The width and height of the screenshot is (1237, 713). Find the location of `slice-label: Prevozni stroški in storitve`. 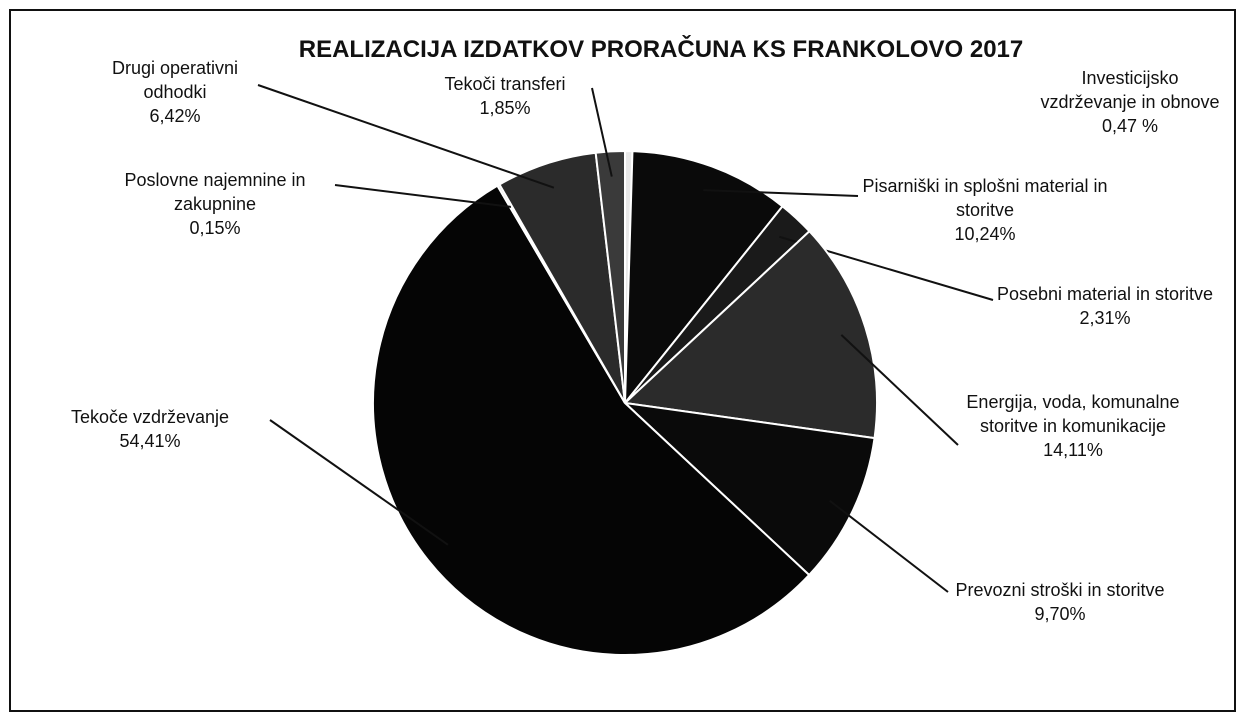

slice-label: Prevozni stroški in storitve is located at coordinates (1060, 590).